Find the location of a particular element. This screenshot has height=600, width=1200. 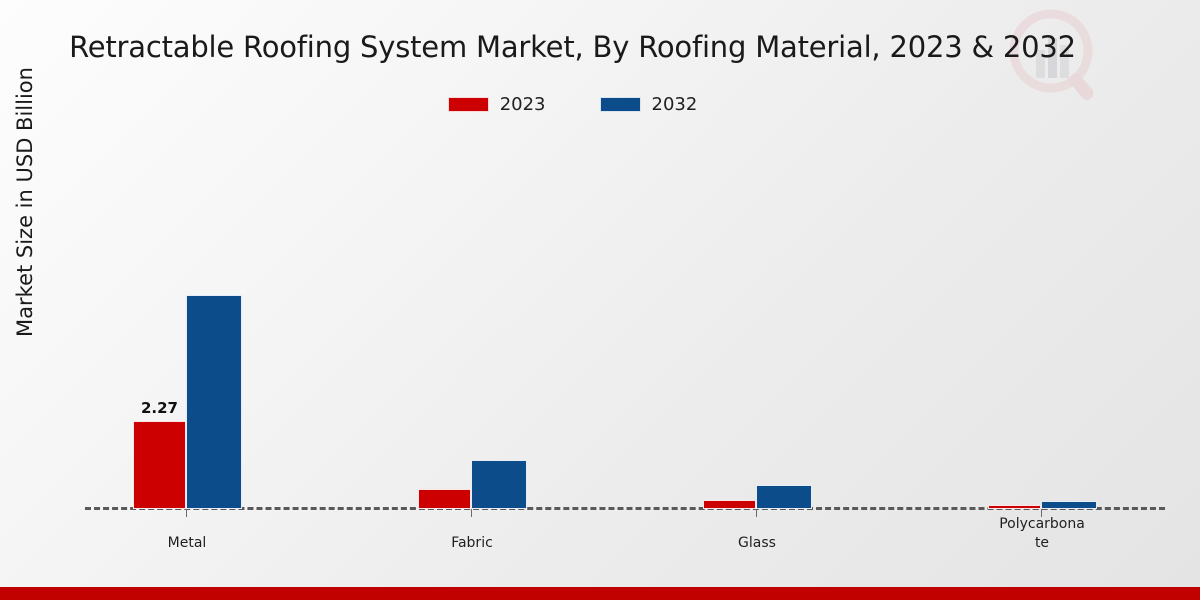

bar-group-polycarbonate: Polycarbona te is located at coordinates (1066, 345).